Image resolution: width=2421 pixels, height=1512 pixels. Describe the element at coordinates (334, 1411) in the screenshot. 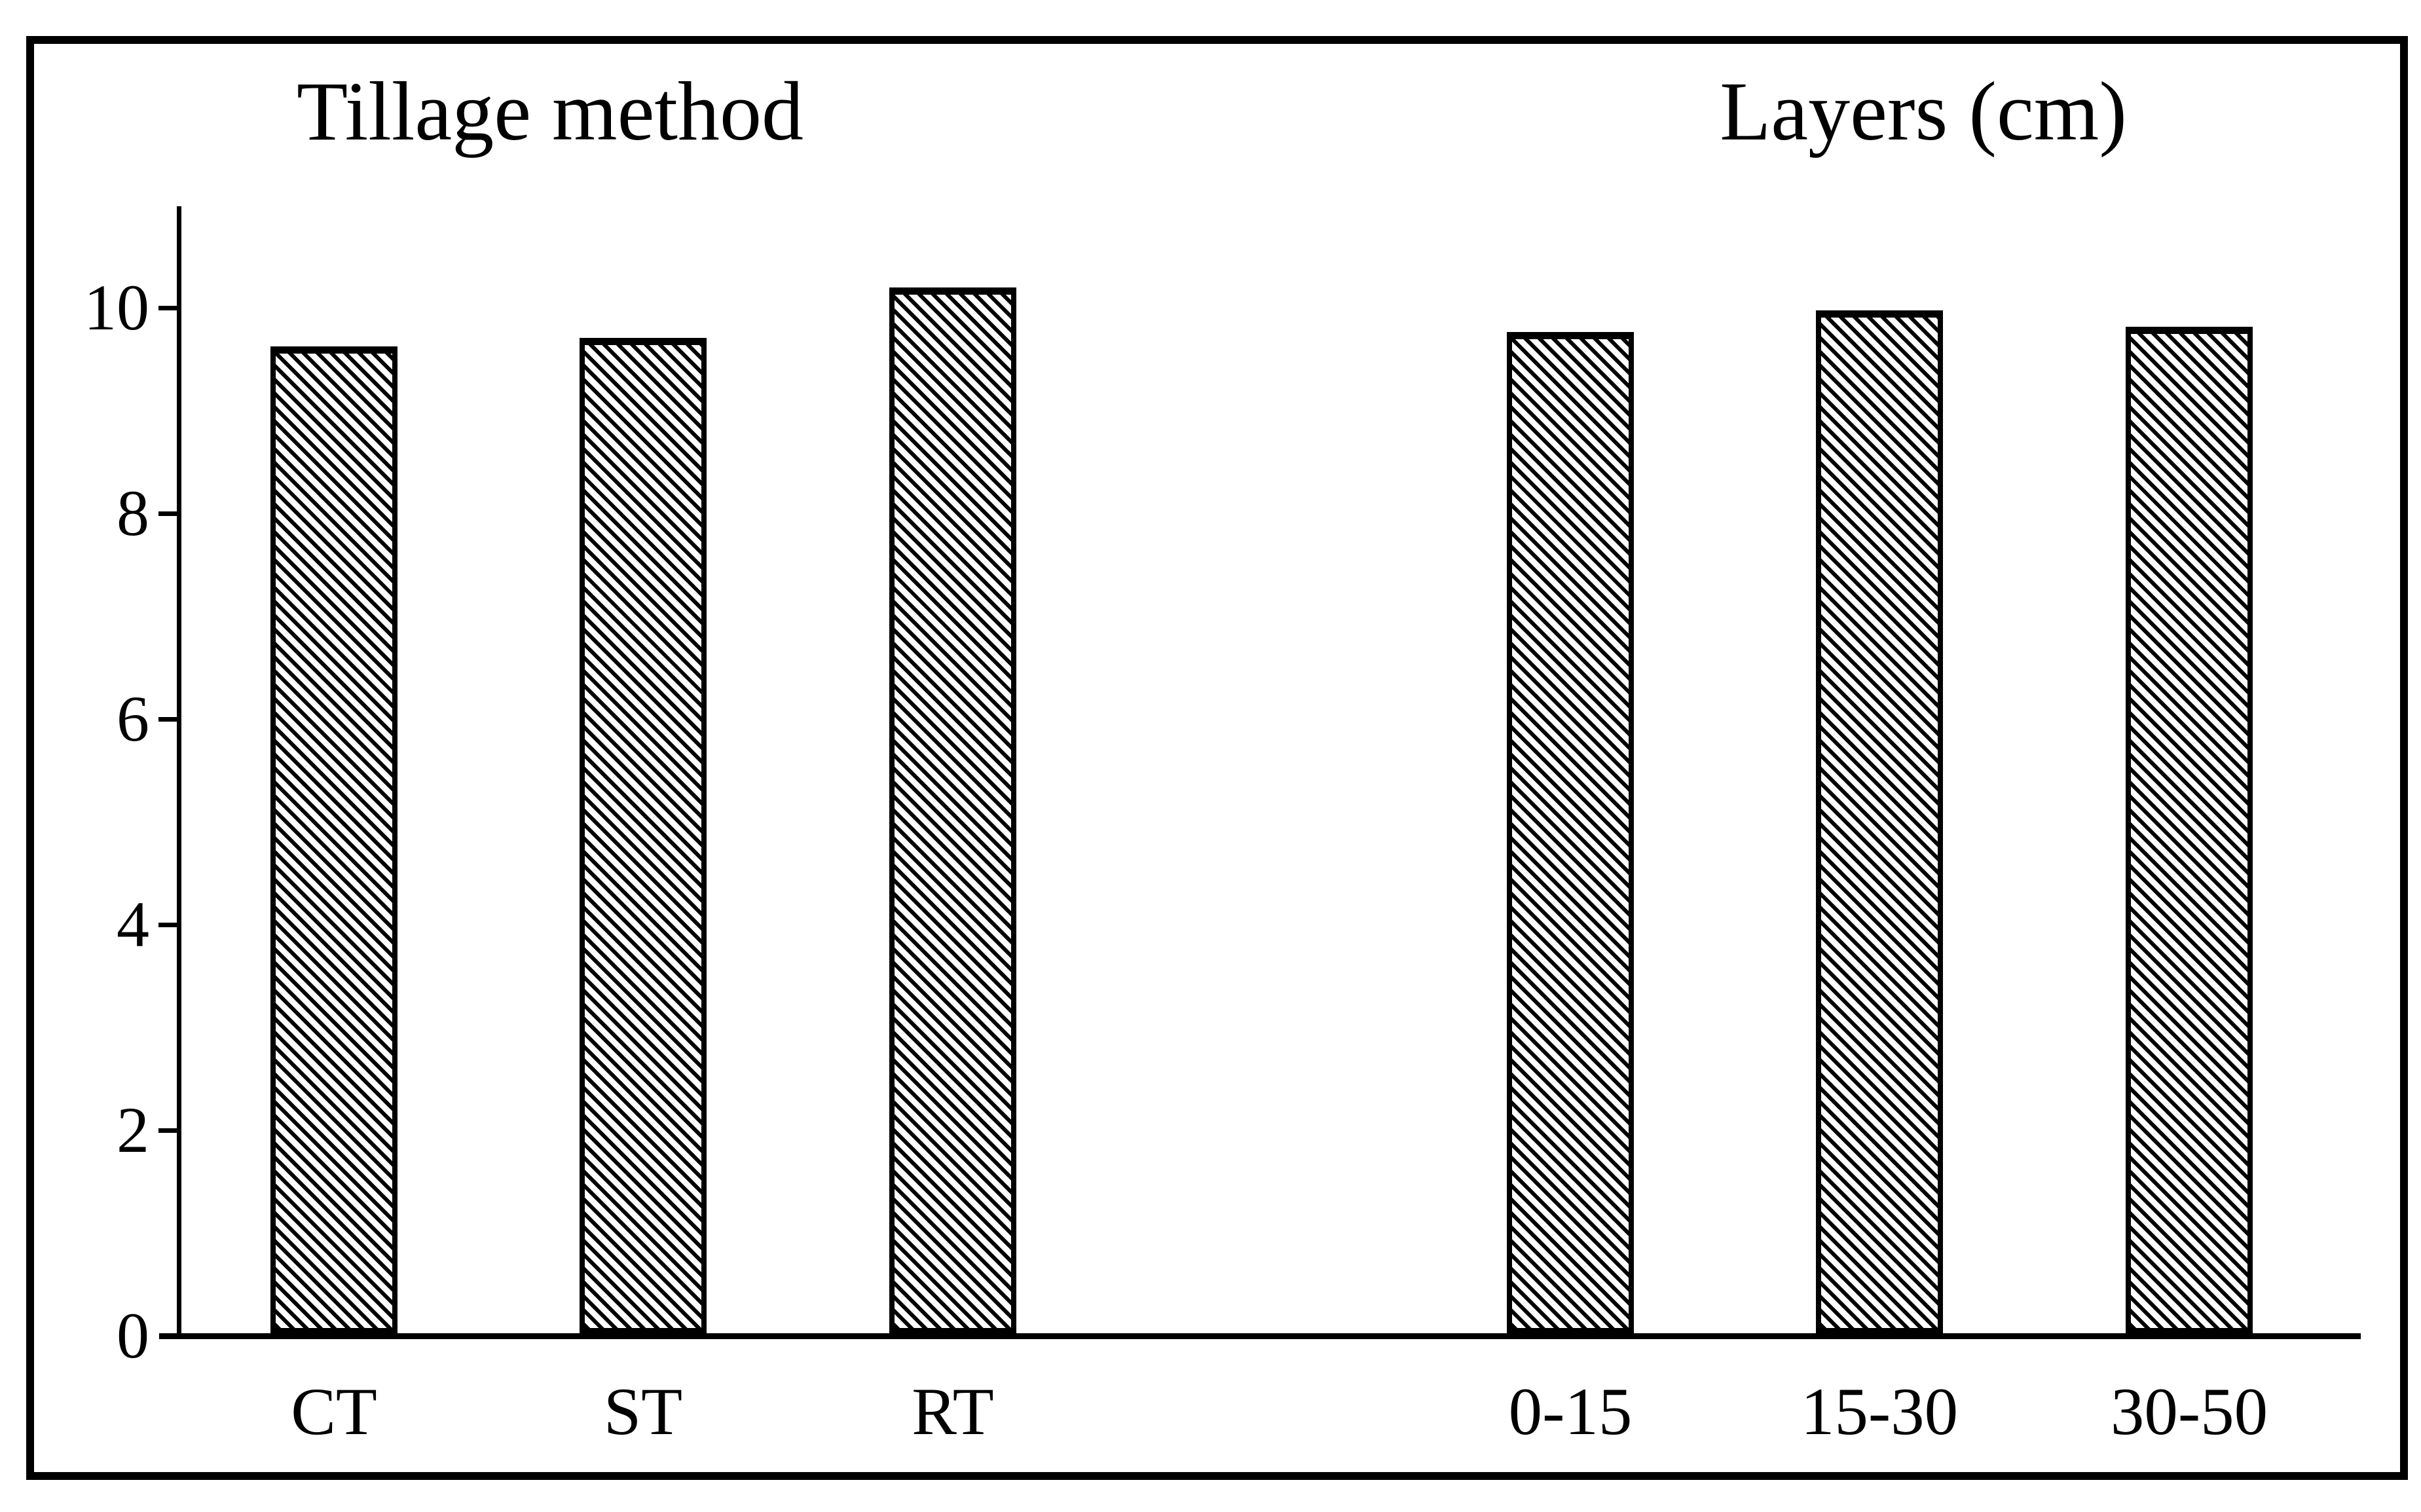

I see `x-axis-label-CT: CT` at that location.